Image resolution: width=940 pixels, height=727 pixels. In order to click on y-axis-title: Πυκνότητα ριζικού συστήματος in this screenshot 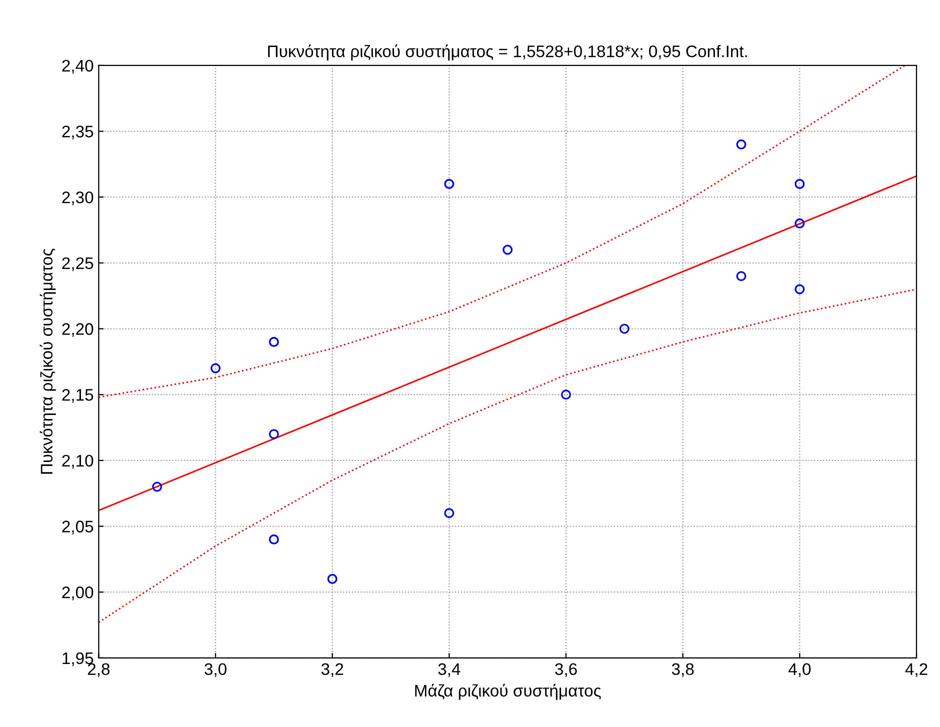, I will do `click(48, 361)`.